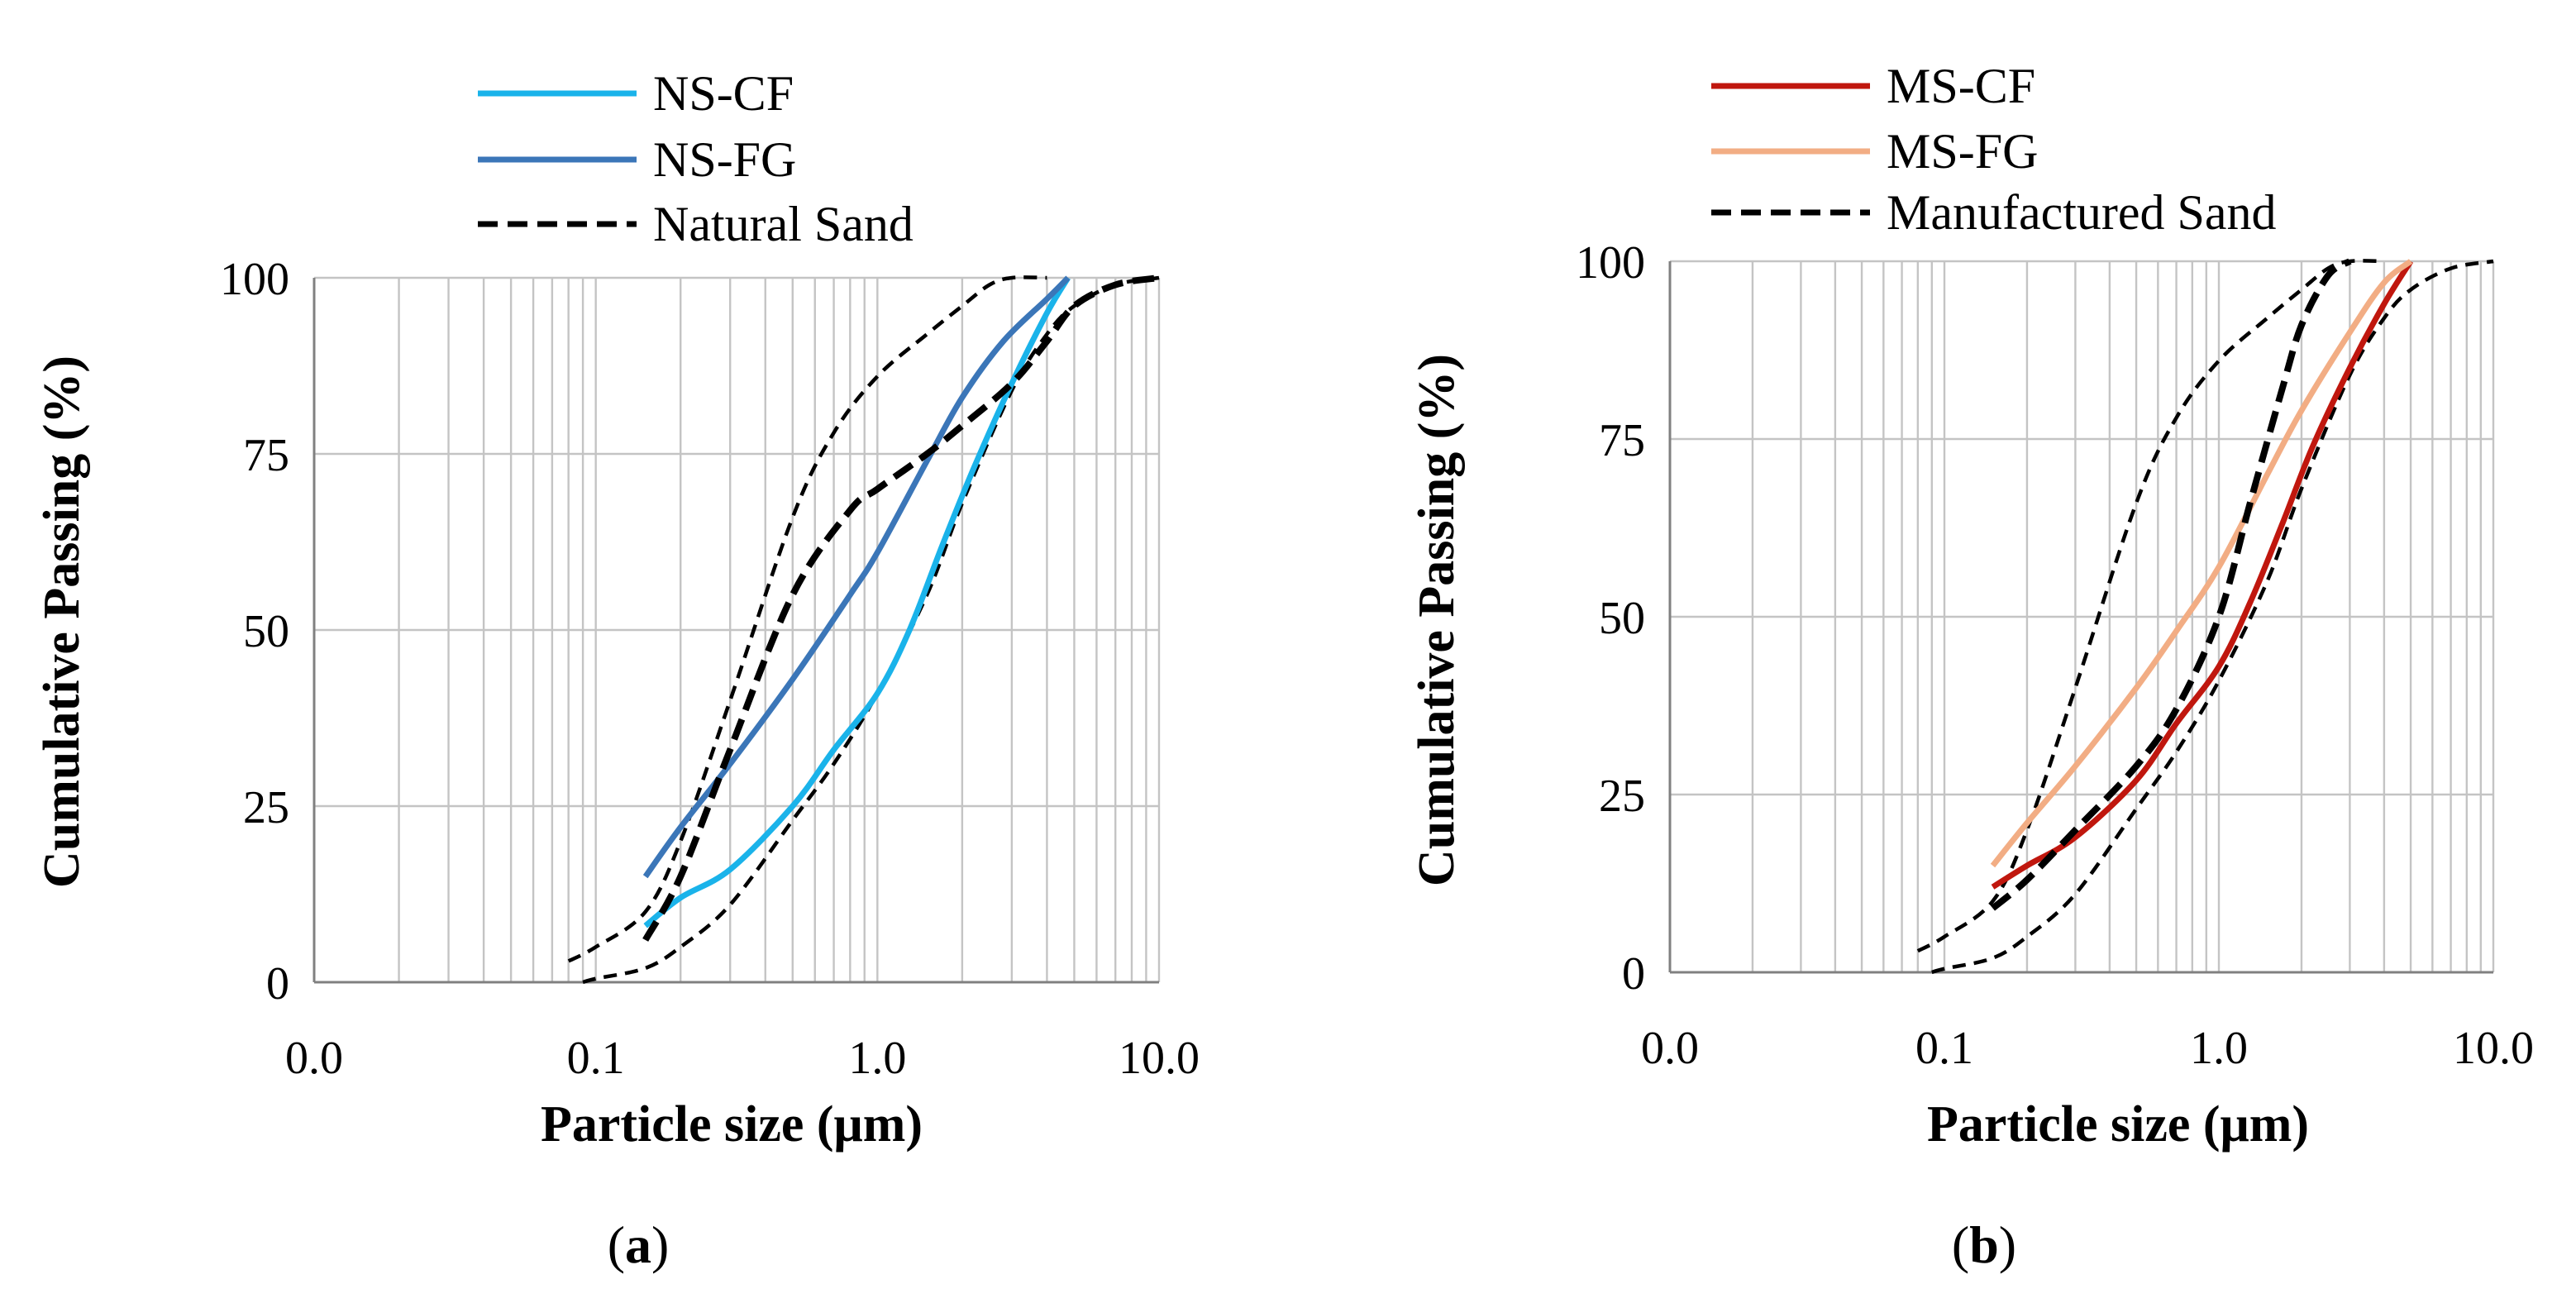 This screenshot has height=1303, width=2576. I want to click on series-line-ms-cf, so click(2202, 575).